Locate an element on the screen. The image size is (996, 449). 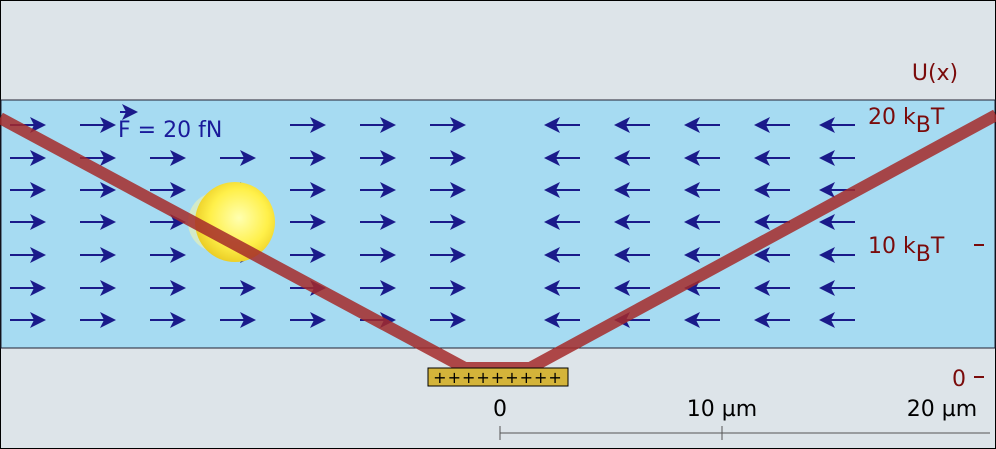
force-value: = 20 fN is located at coordinates (180, 130).